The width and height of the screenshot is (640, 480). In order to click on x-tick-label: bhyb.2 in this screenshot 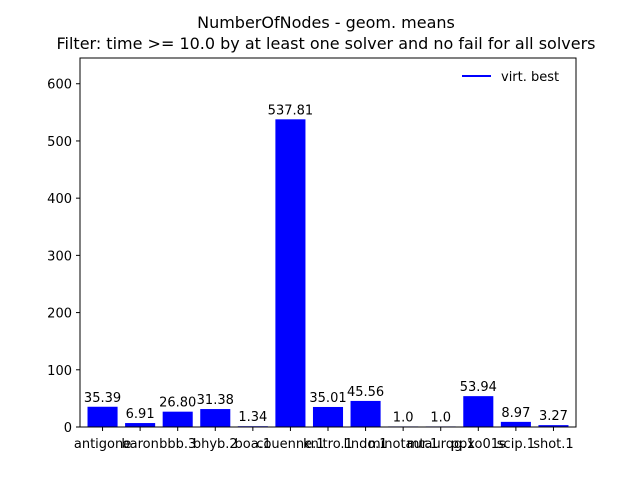, I will do `click(215, 444)`.